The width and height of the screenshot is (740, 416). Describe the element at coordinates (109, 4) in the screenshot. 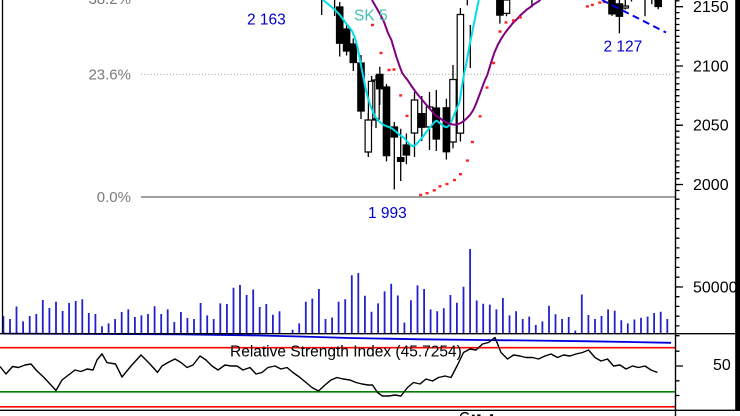

I see `svg-text: 38.2%` at that location.